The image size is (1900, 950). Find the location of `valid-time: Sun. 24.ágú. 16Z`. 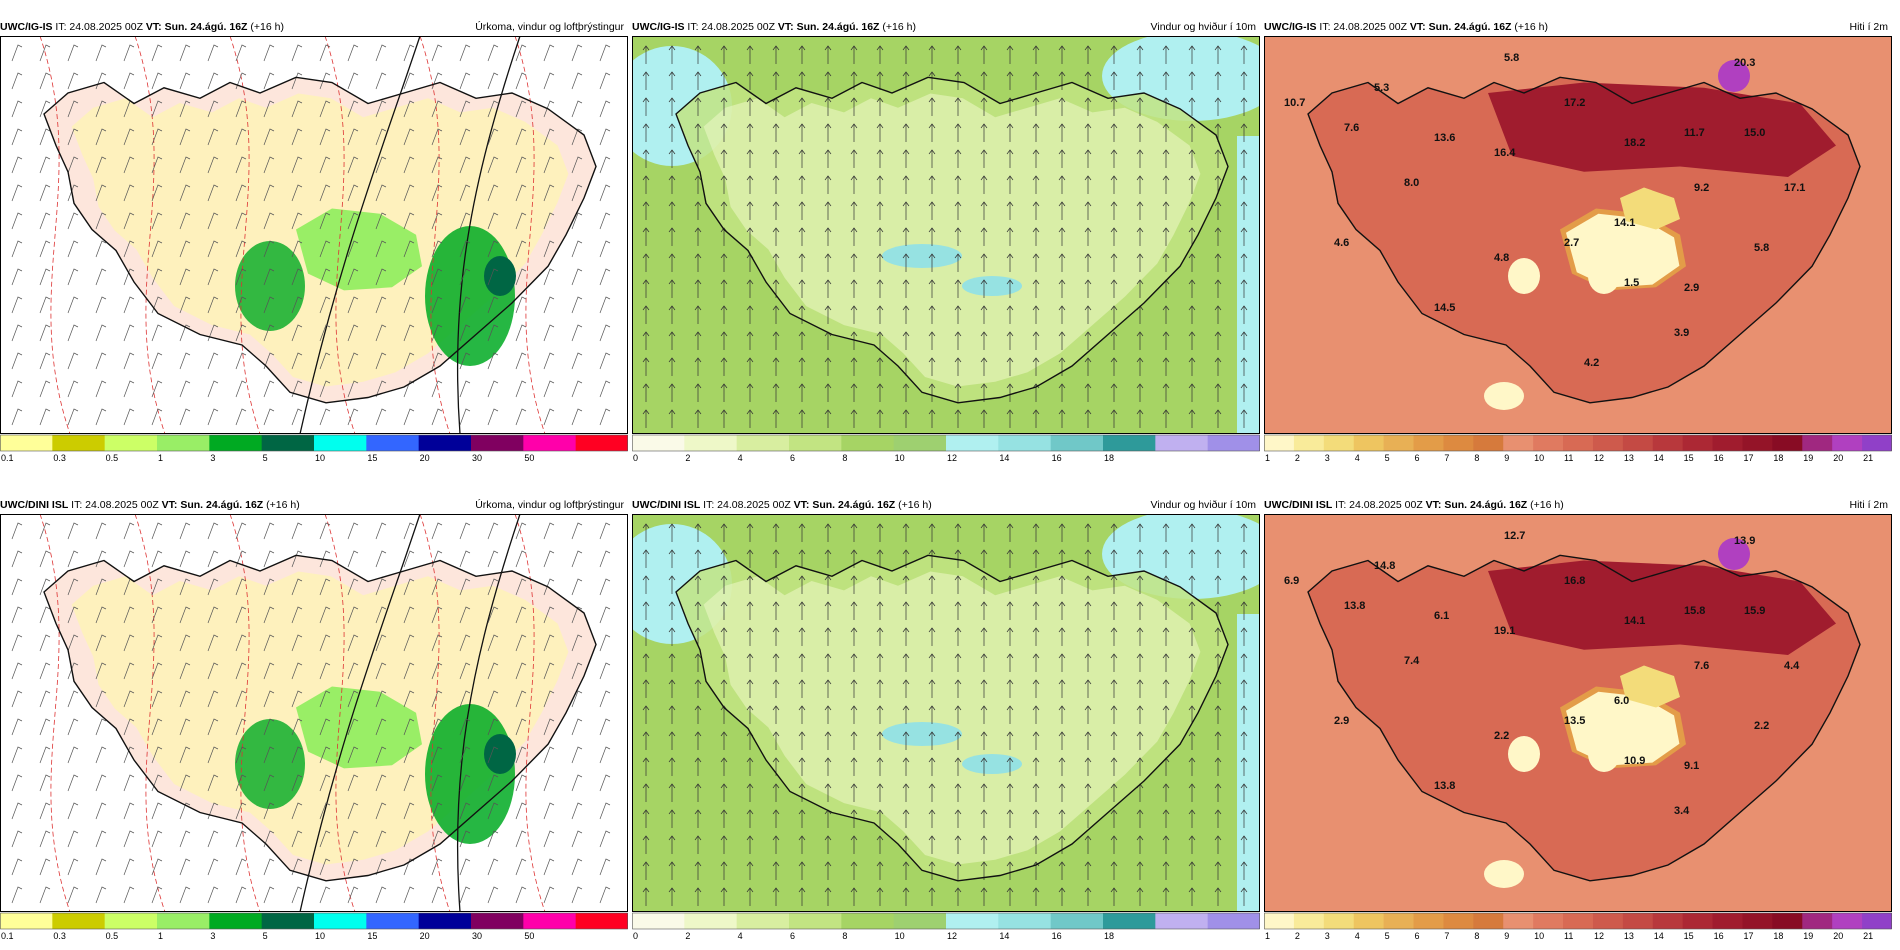

valid-time: Sun. 24.ágú. 16Z is located at coordinates (1486, 505).